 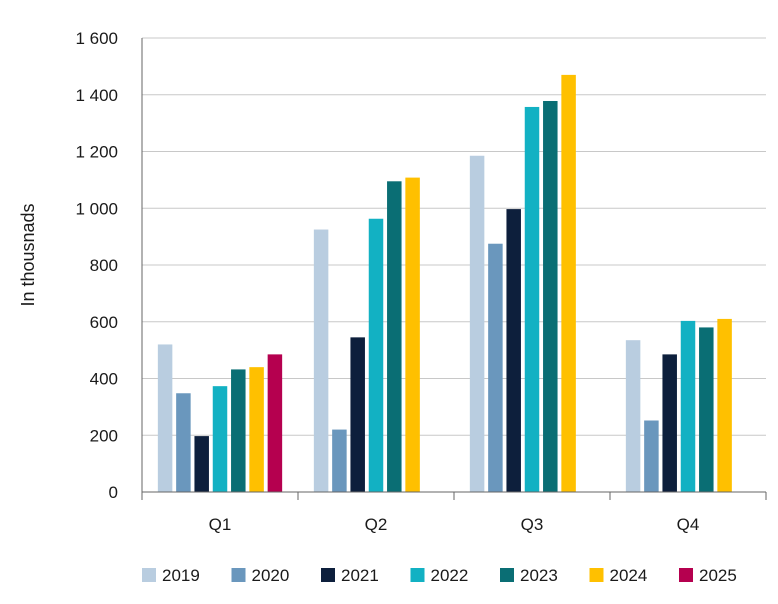 What do you see at coordinates (532, 299) in the screenshot?
I see `bar-2022-Q3` at bounding box center [532, 299].